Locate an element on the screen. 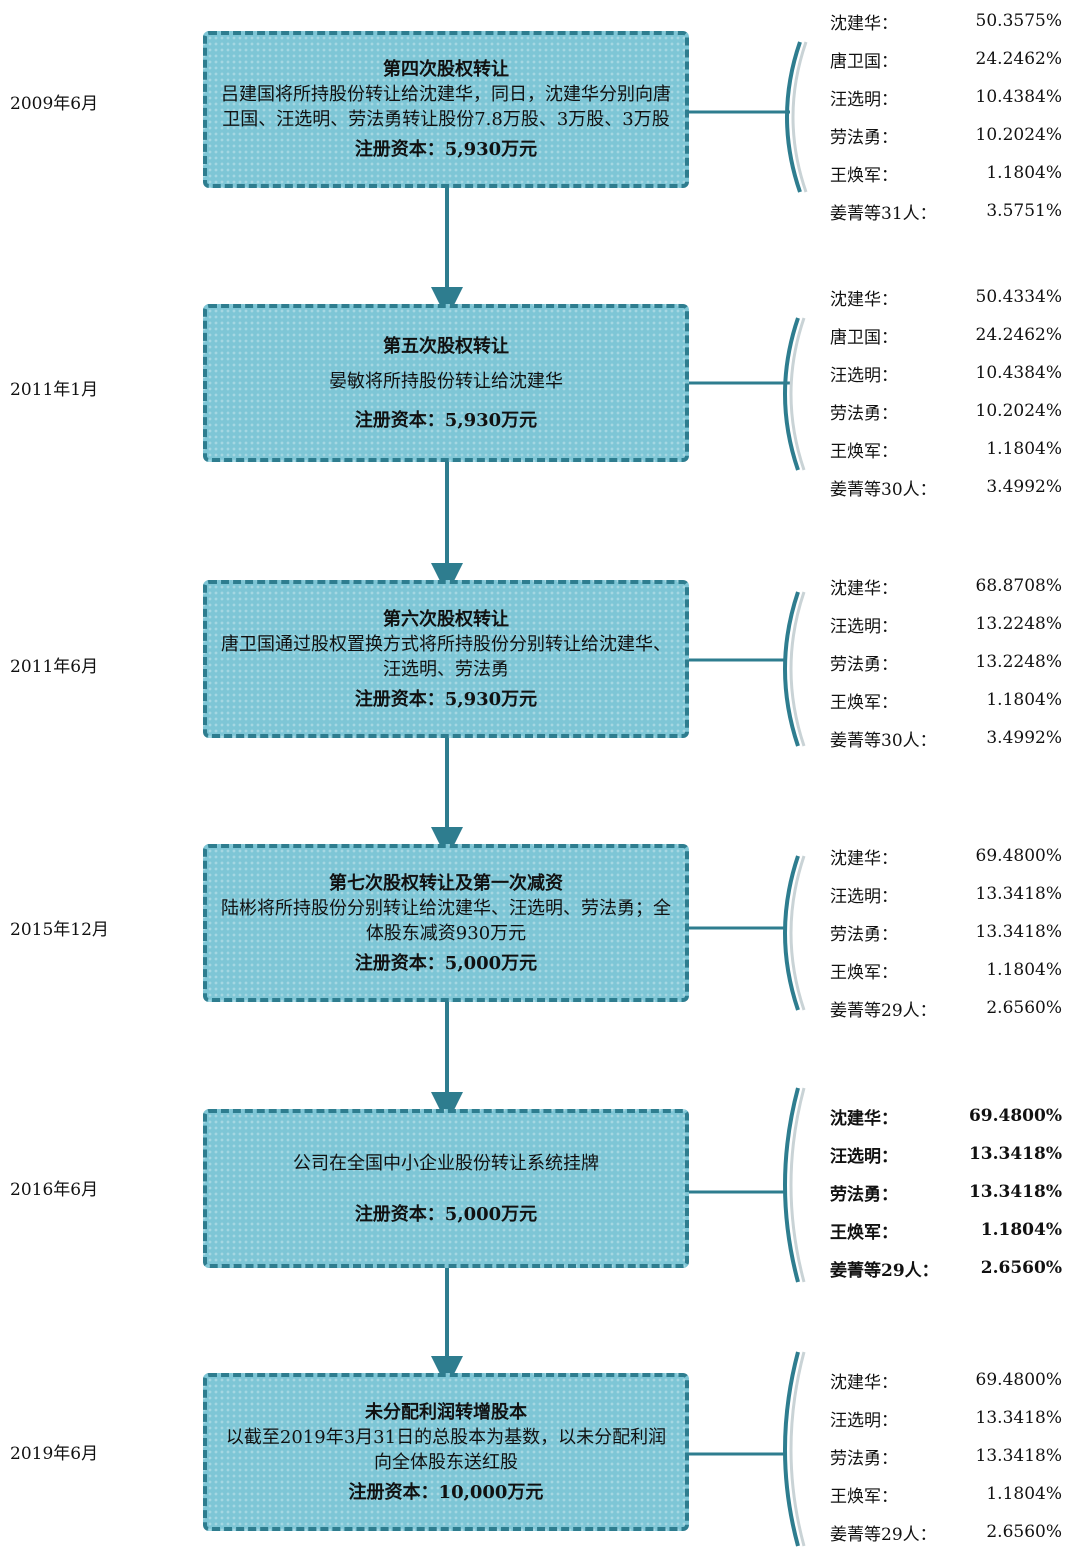 The height and width of the screenshot is (1551, 1069). holder-pct: 2.6560% is located at coordinates (1024, 1532).